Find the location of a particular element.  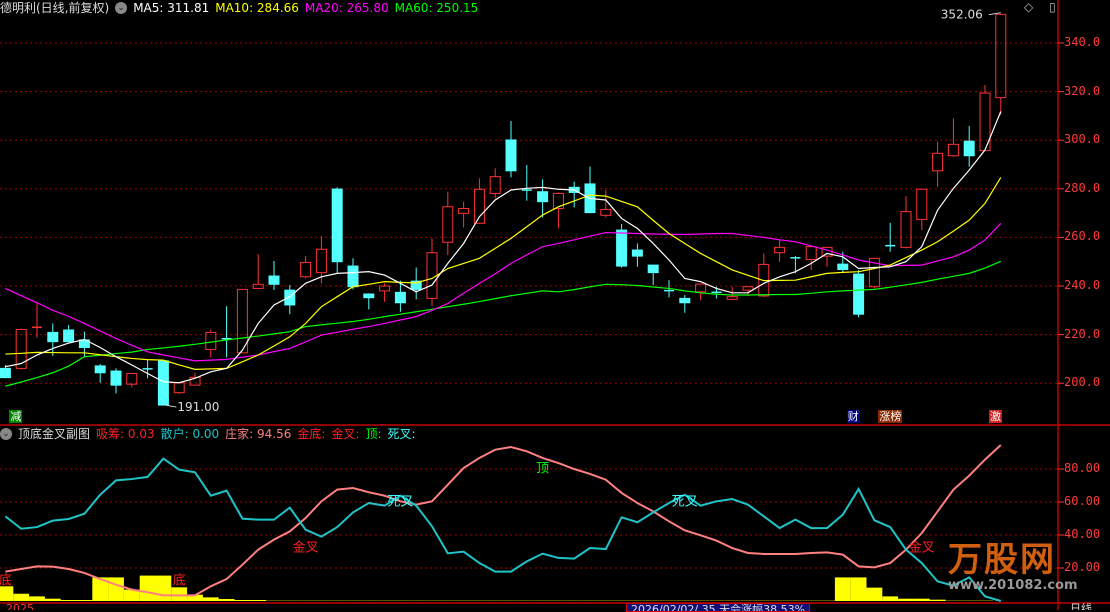

ma10-value: MA10: 284.66 is located at coordinates (257, 8).